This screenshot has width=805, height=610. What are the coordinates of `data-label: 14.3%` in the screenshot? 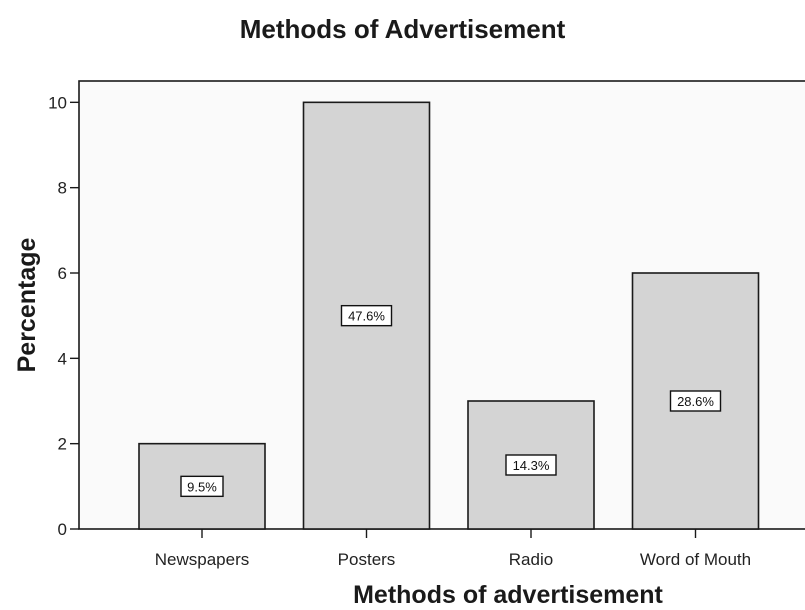 It's located at (531, 465).